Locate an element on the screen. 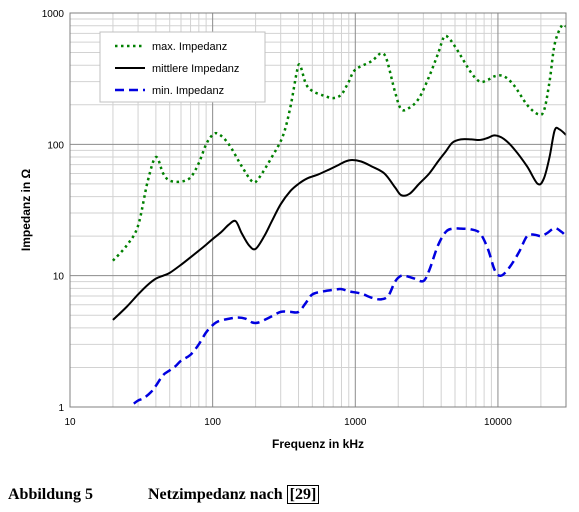  x-tick-label: 1000 is located at coordinates (355, 422).